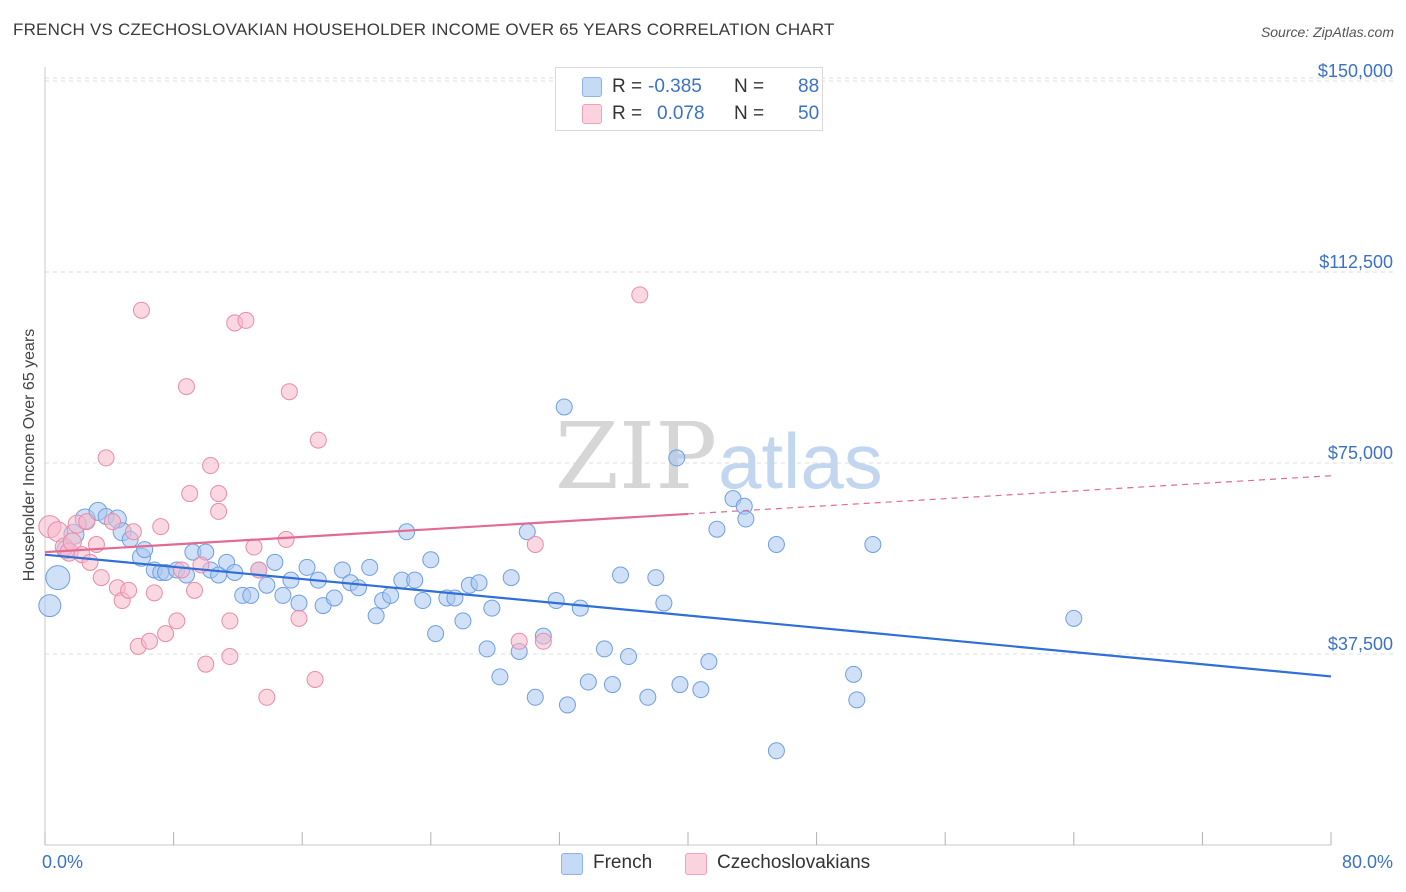 The height and width of the screenshot is (892, 1406). I want to click on legend-r-label: R =, so click(627, 86).